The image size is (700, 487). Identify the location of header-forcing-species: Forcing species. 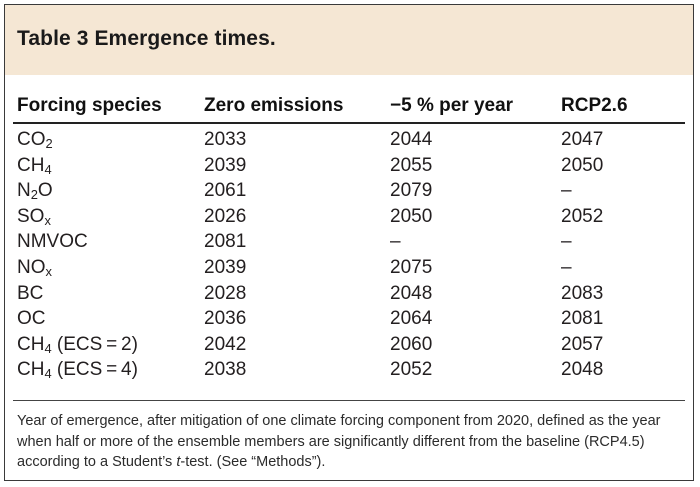
(89, 105).